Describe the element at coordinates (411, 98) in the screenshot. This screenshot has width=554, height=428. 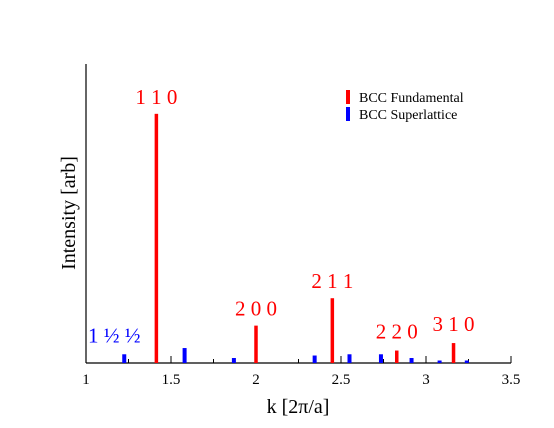
I see `legend-entry: BCC Fundamental` at that location.